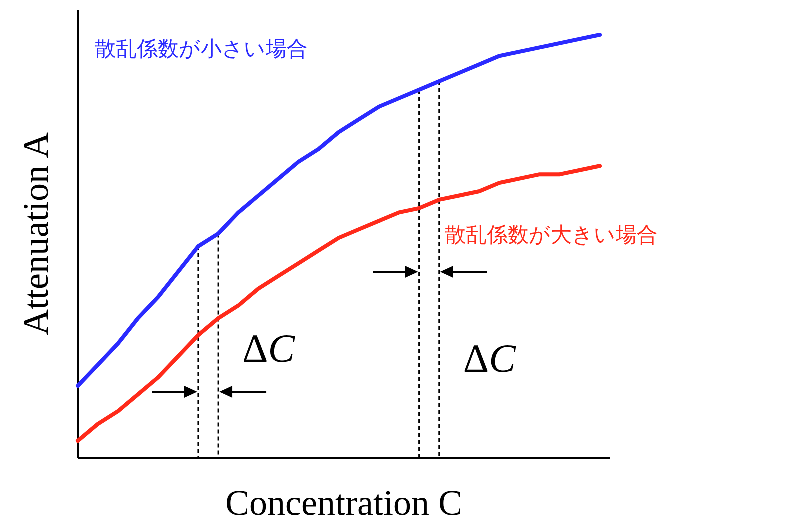  What do you see at coordinates (36, 234) in the screenshot?
I see `y-axis-title: Attenuation A` at bounding box center [36, 234].